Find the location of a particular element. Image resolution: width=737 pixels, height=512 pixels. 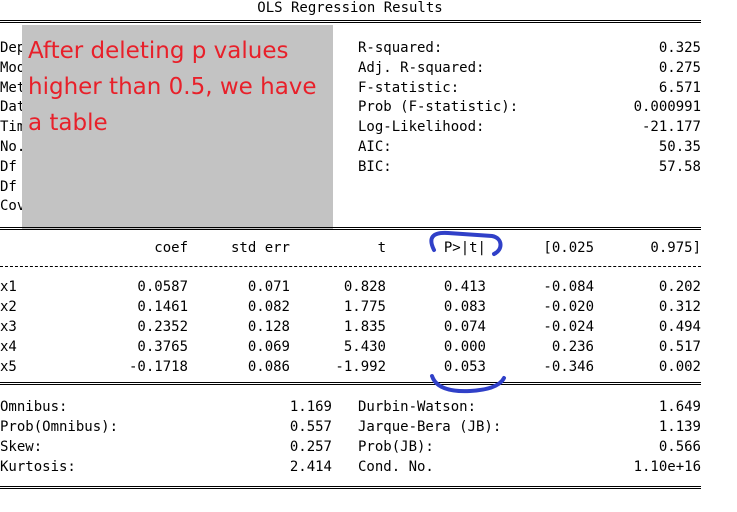

coef-row-name: x2 is located at coordinates (8, 307).